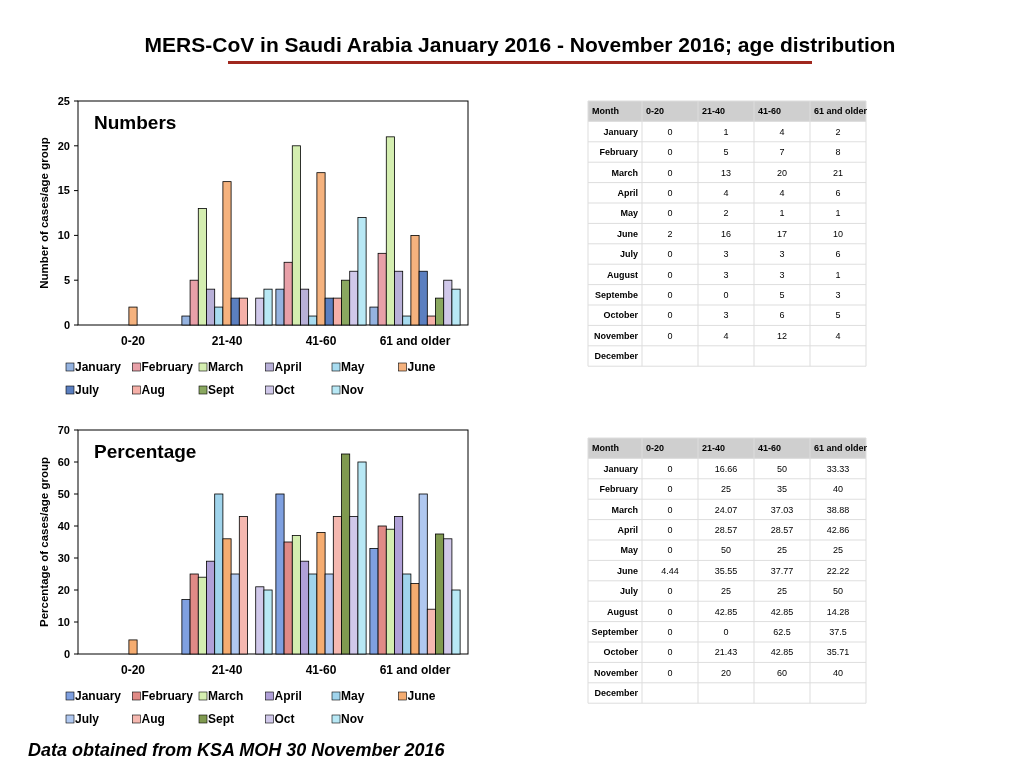 This screenshot has width=1024, height=768. Describe the element at coordinates (620, 468) in the screenshot. I see `y-tick-label: January` at that location.